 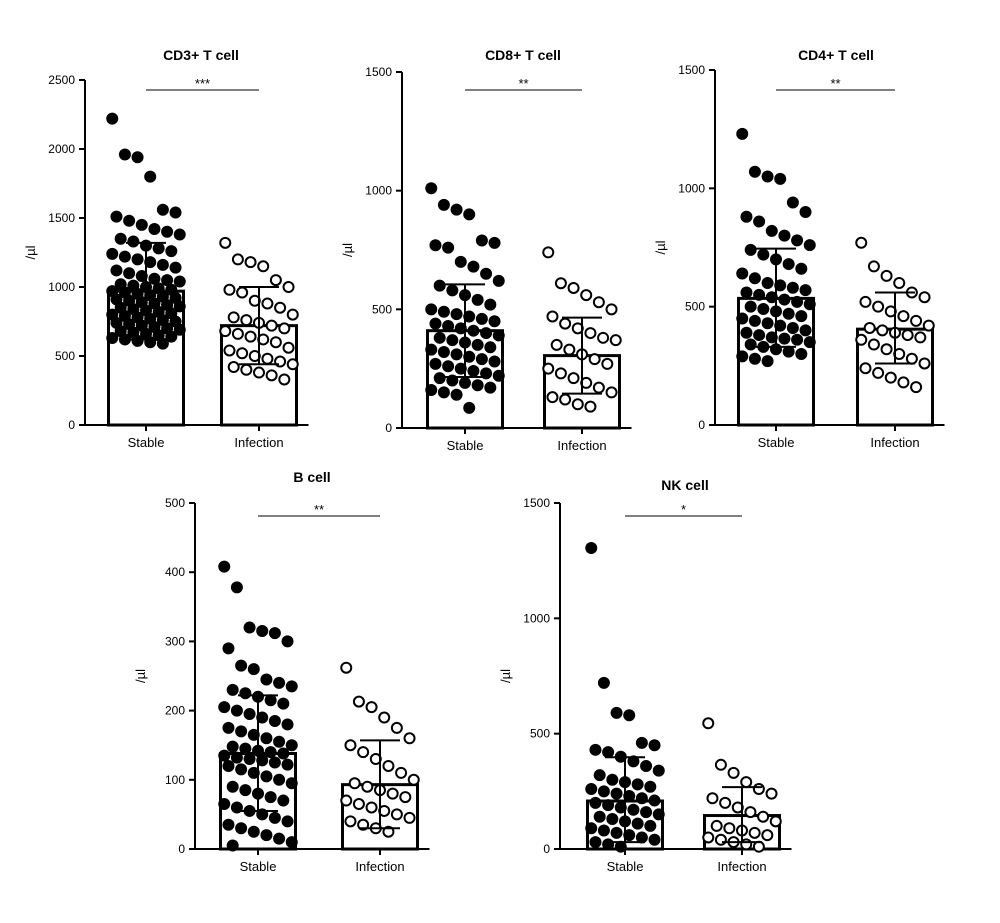 I want to click on y-tick-label: 1000, so click(x=61, y=287).